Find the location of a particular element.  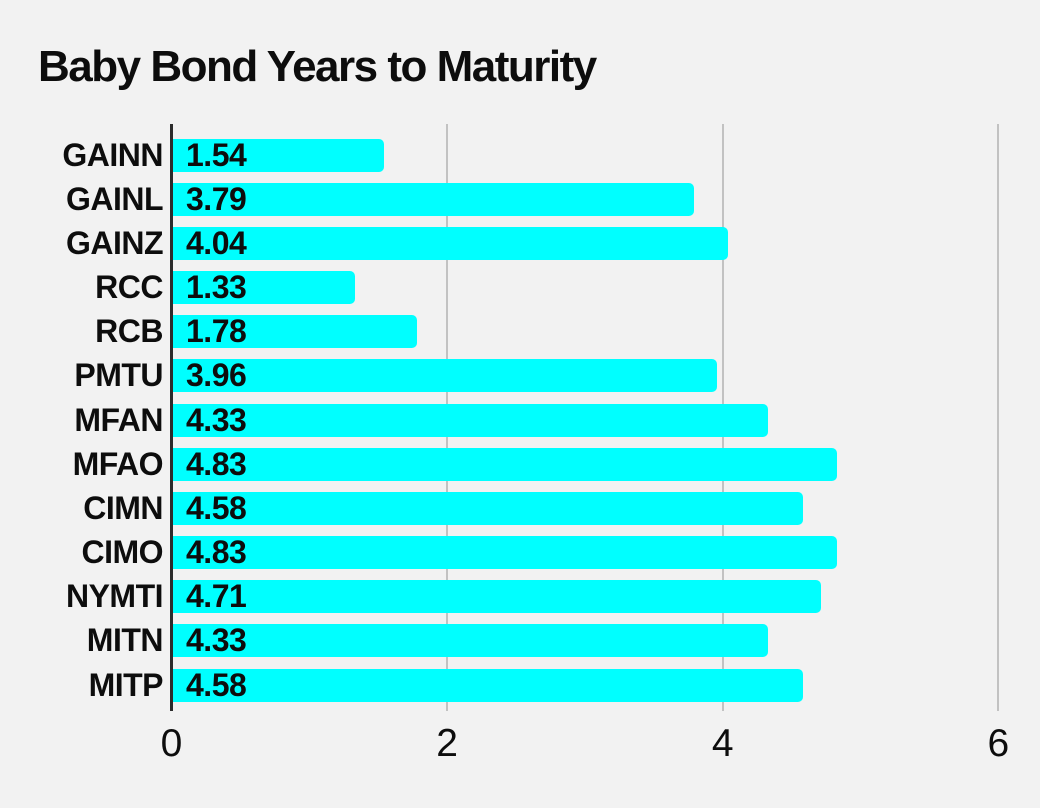

x-axis-tick-label: 2 is located at coordinates (447, 743).